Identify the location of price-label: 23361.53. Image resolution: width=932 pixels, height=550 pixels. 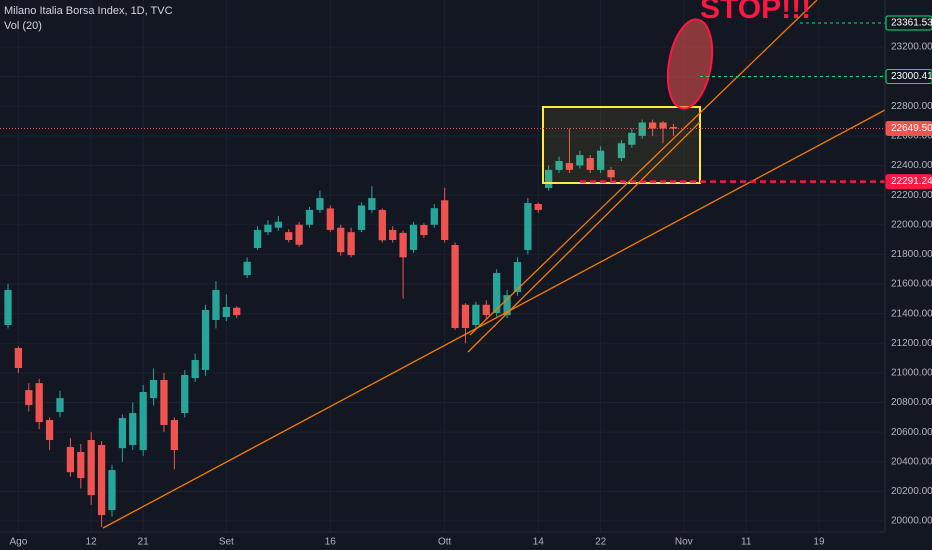
(911, 23).